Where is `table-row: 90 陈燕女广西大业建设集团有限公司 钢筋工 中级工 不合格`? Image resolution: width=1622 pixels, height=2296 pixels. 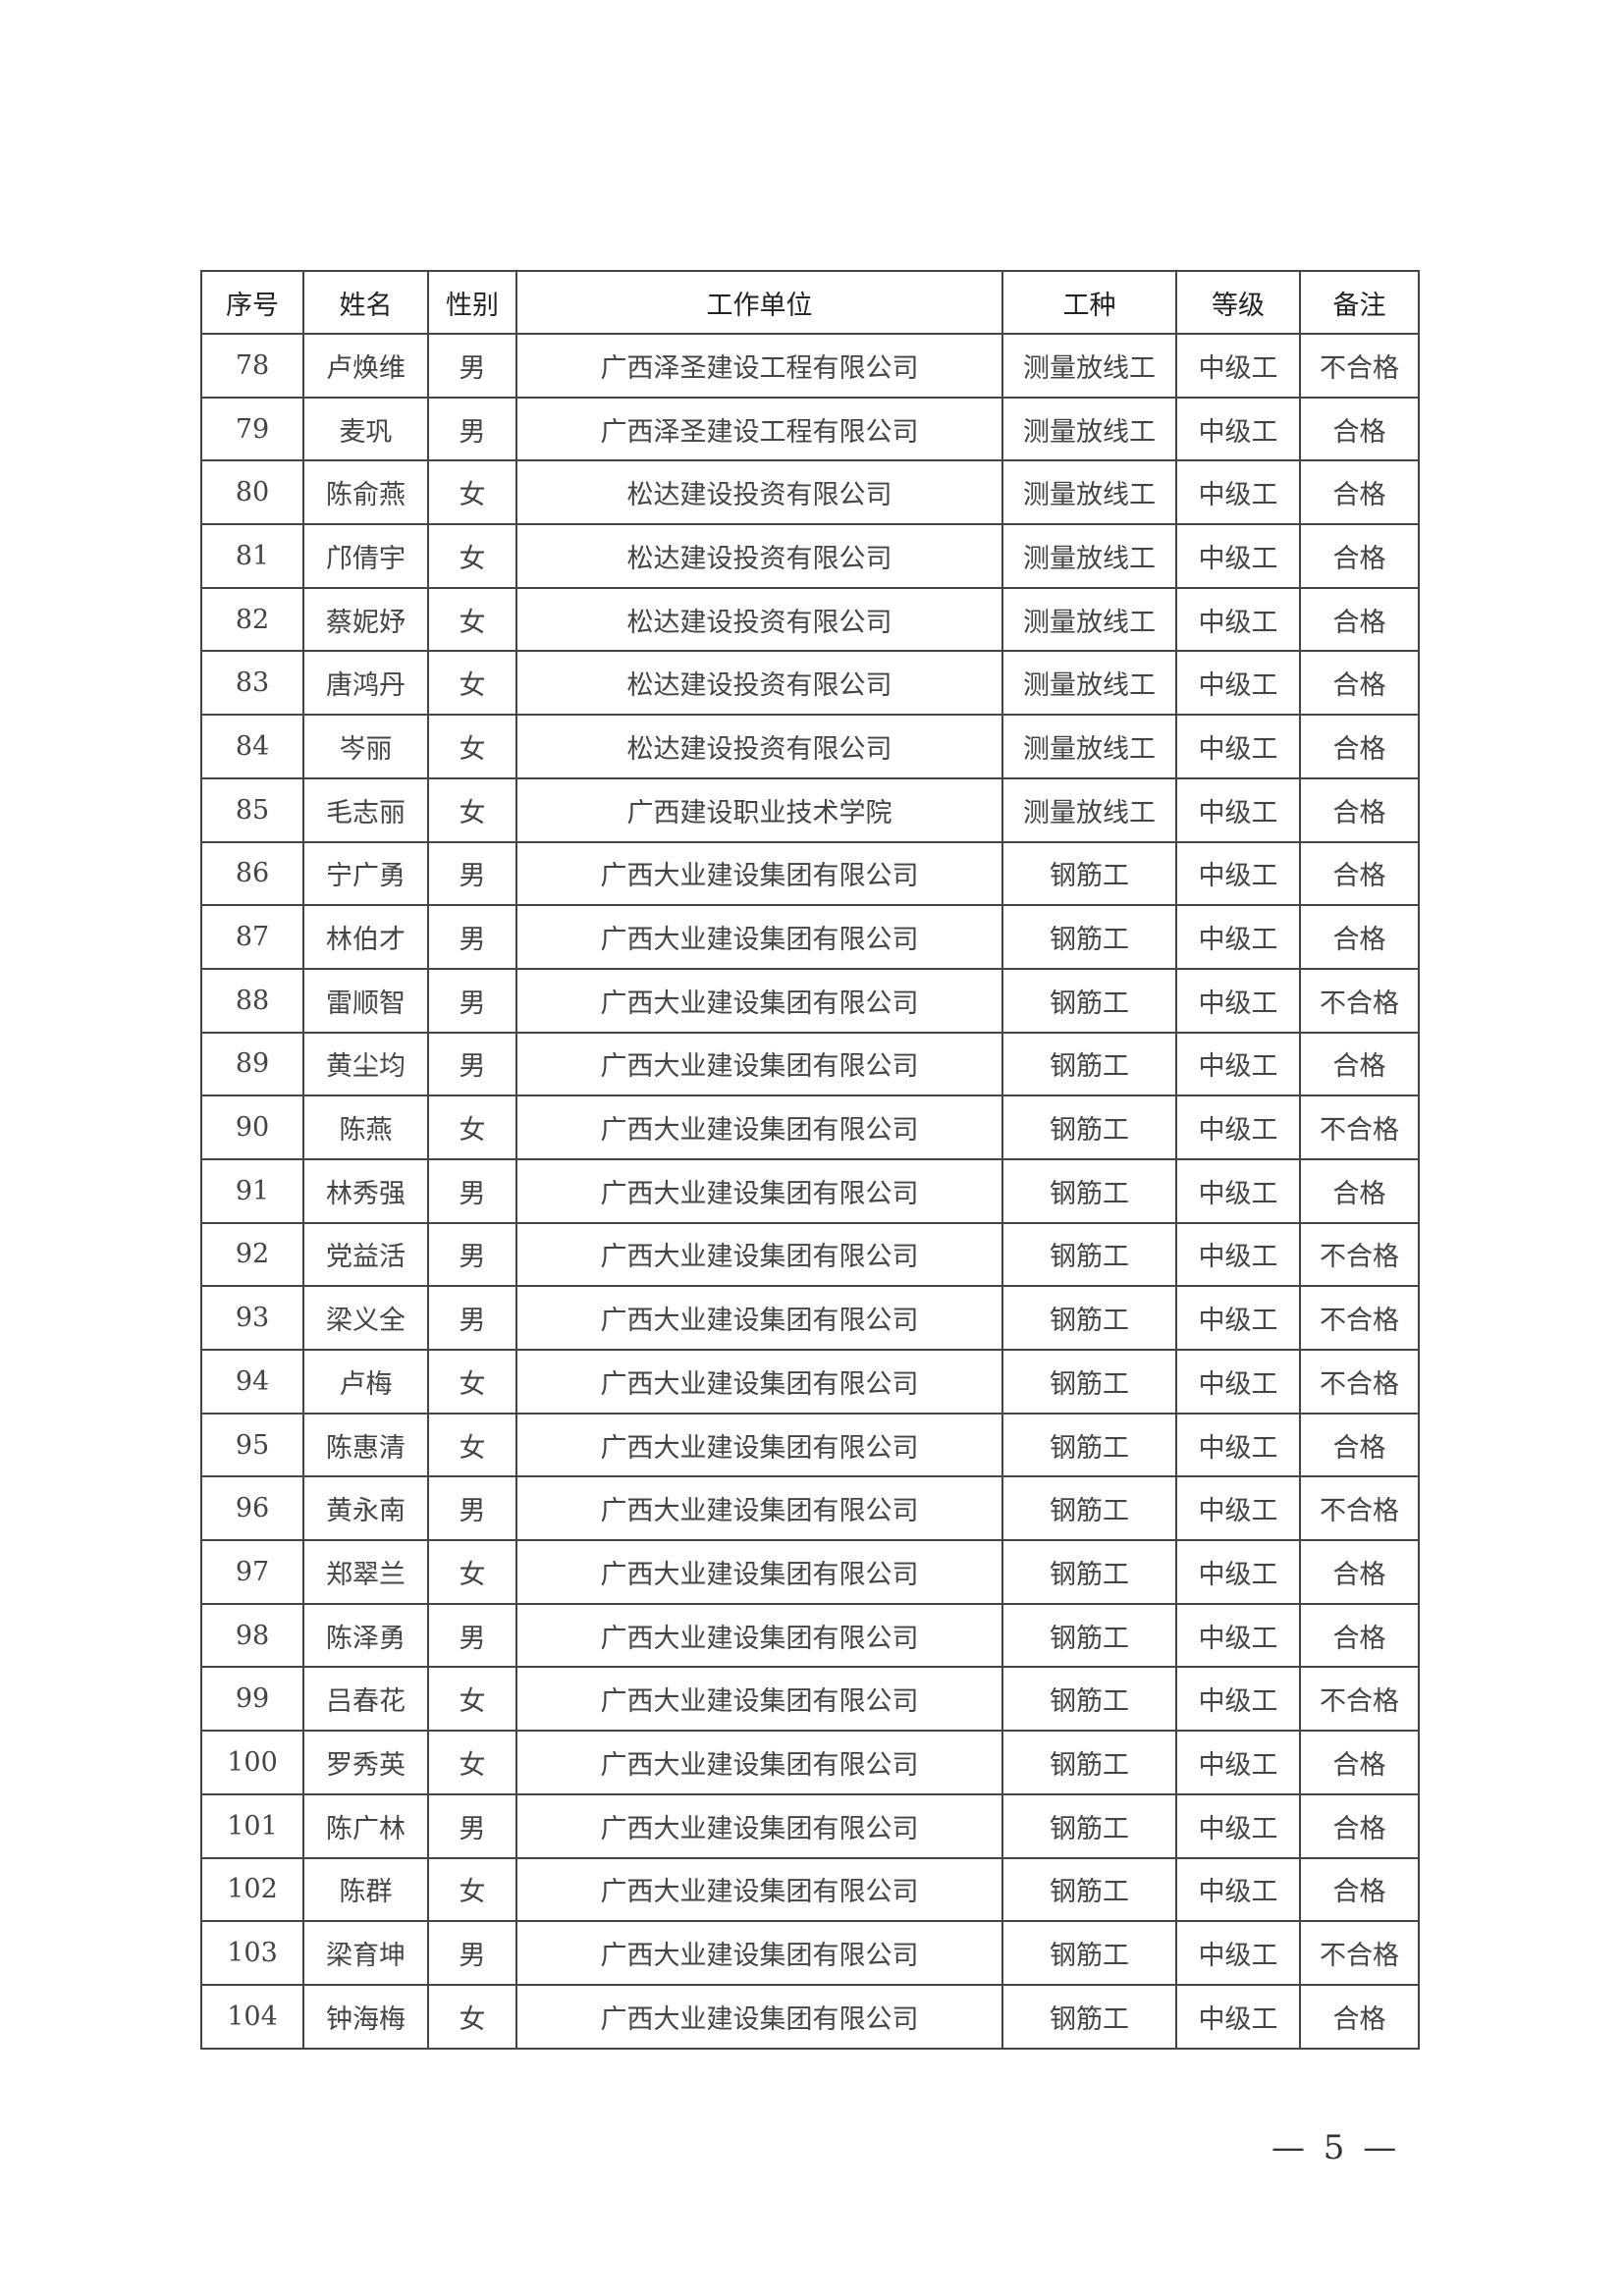
table-row: 90 陈燕女广西大业建设集团有限公司 钢筋工 中级工 不合格 is located at coordinates (810, 1127).